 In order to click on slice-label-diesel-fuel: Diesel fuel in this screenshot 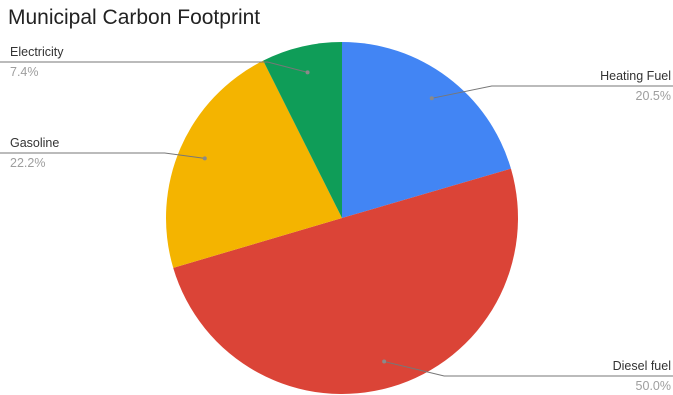, I will do `click(642, 366)`.